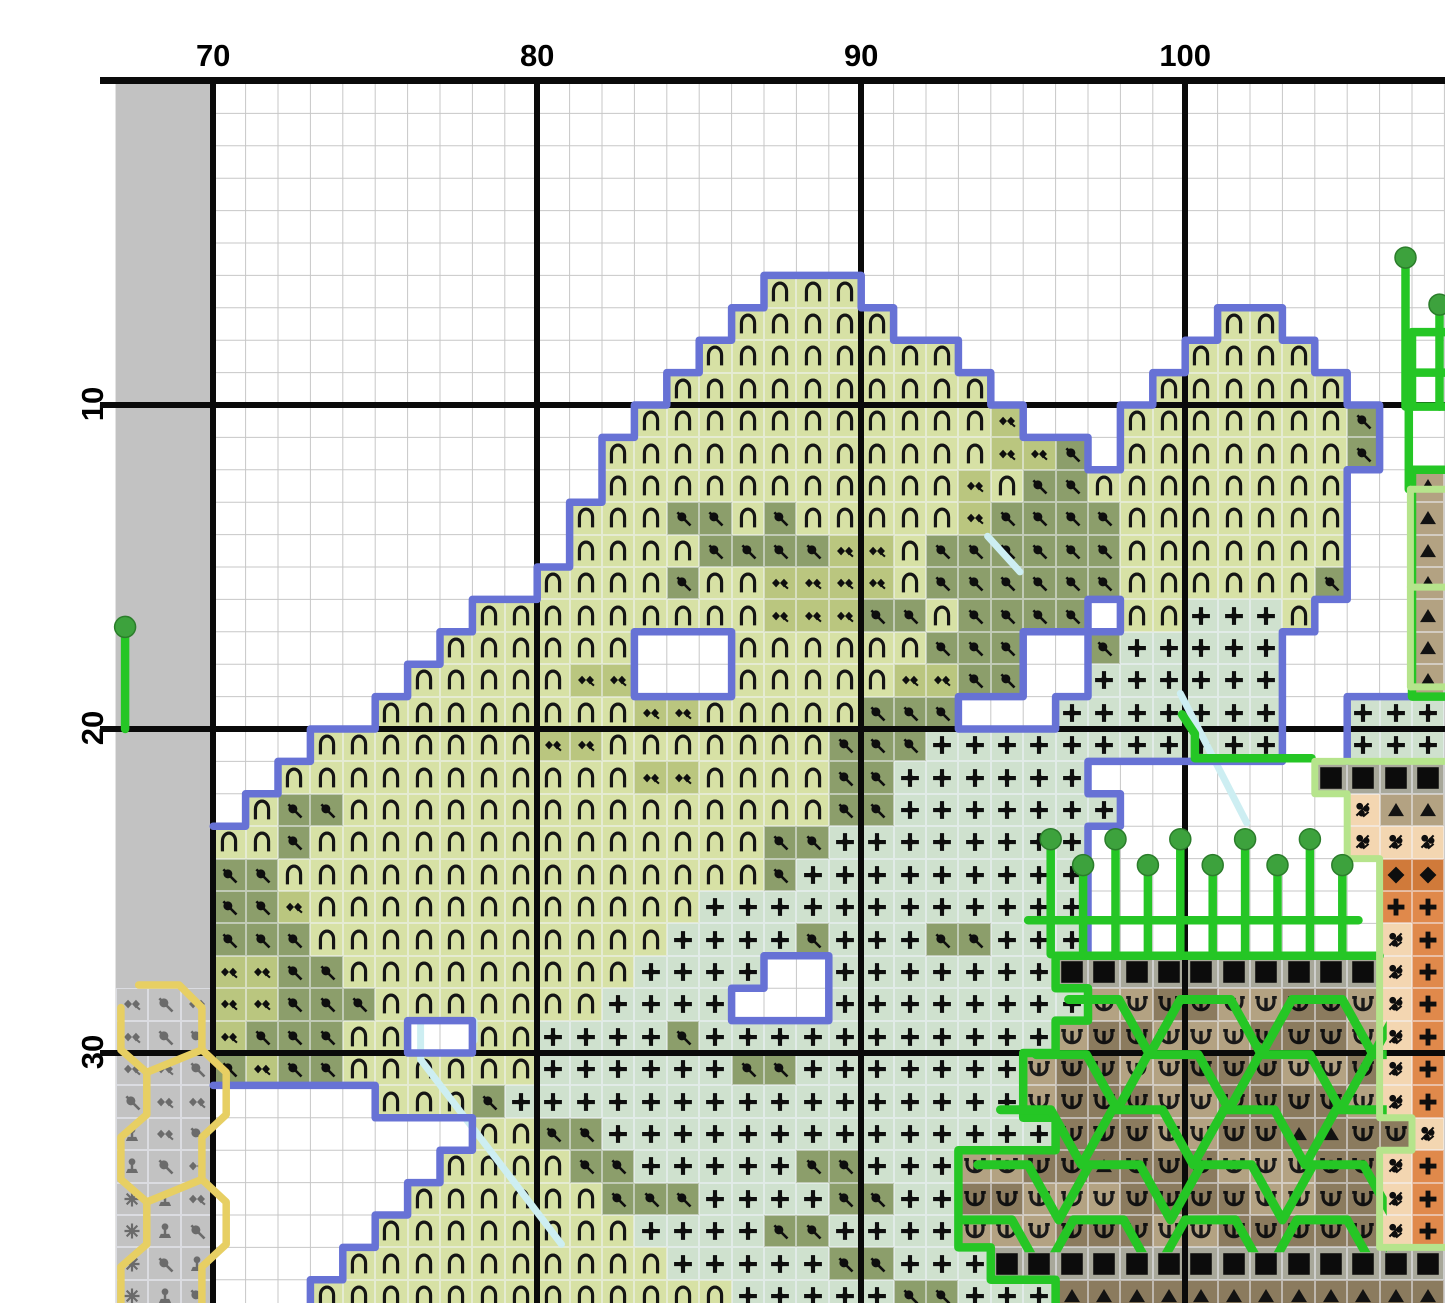 This screenshot has width=1445, height=1303. I want to click on orange-cross-stitch, so click(1428, 907).